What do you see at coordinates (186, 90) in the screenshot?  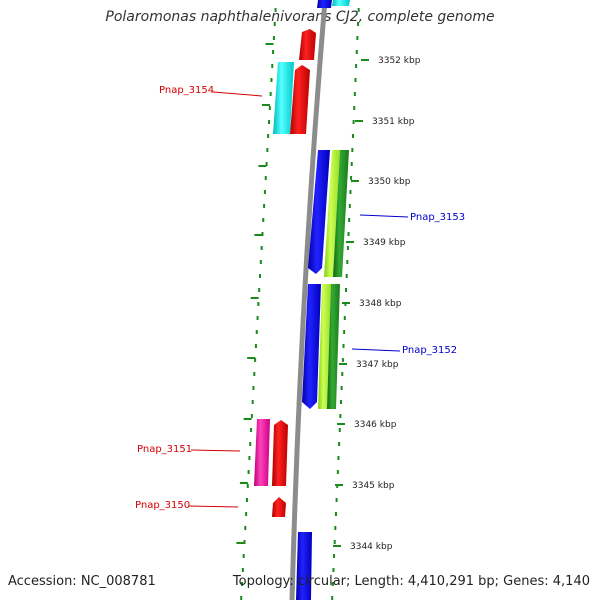 I see `gene-label: Pnap_3154` at bounding box center [186, 90].